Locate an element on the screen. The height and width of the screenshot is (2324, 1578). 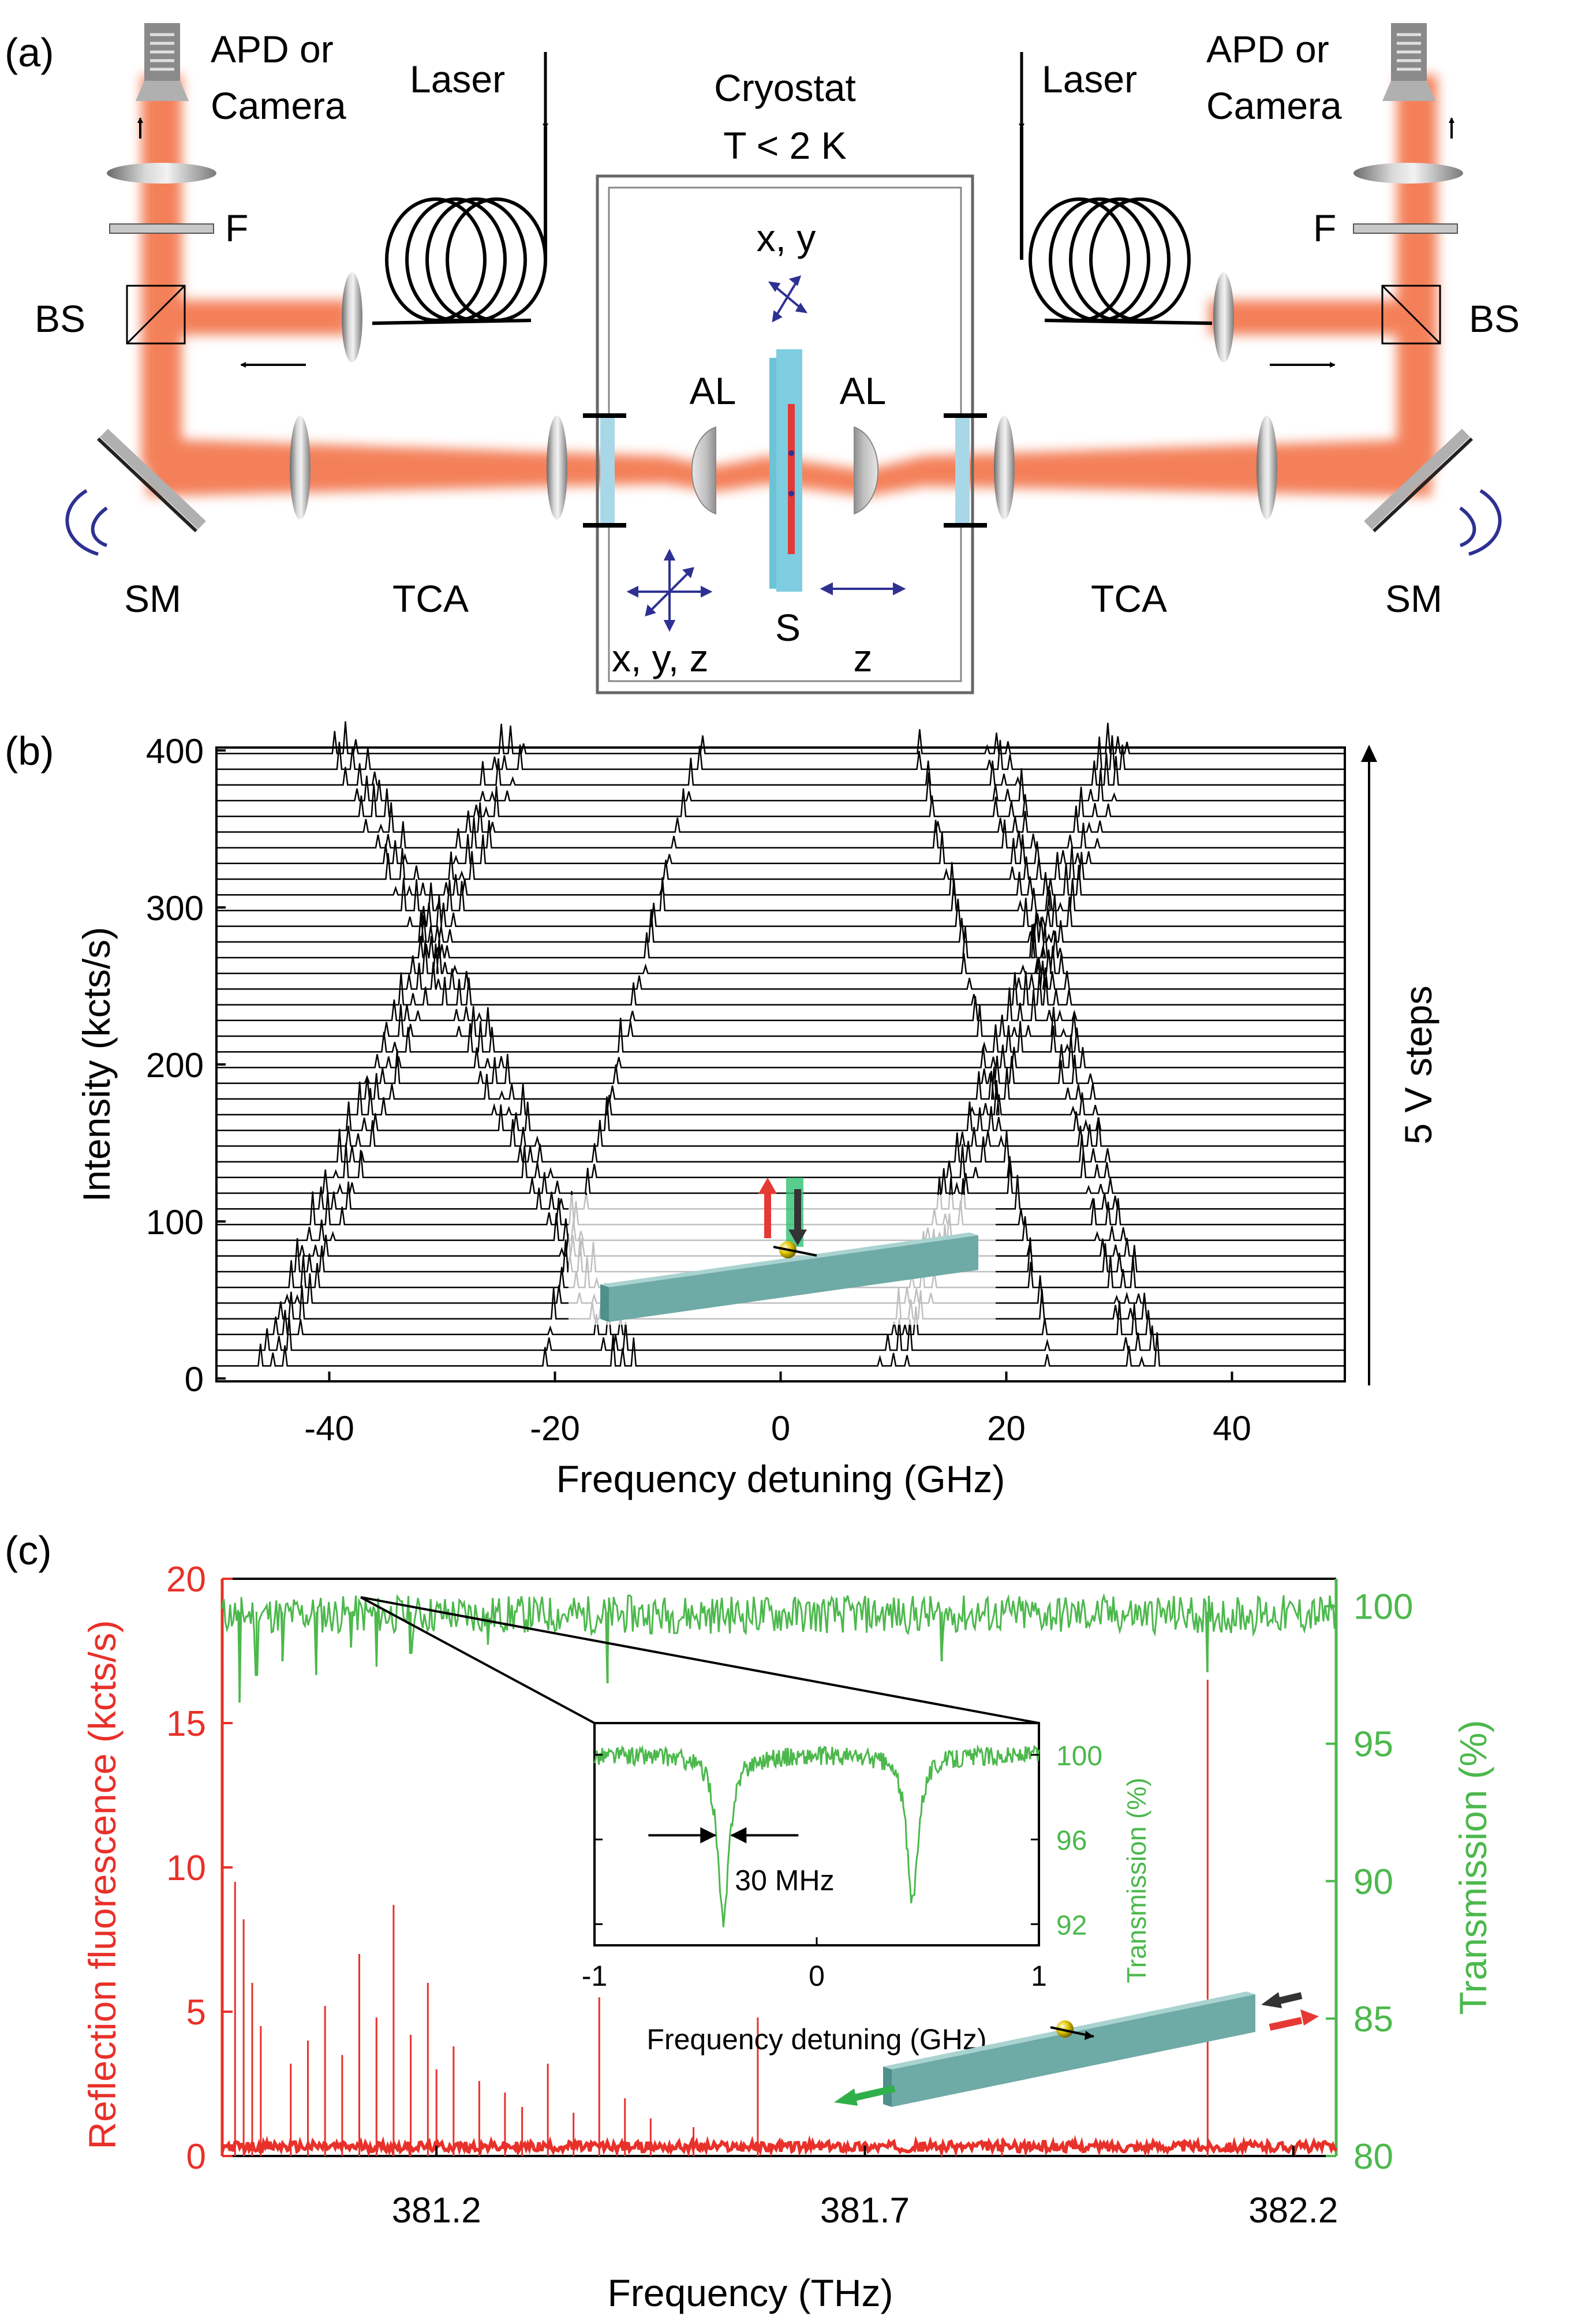
cryostat-window-left is located at coordinates (604, 470).